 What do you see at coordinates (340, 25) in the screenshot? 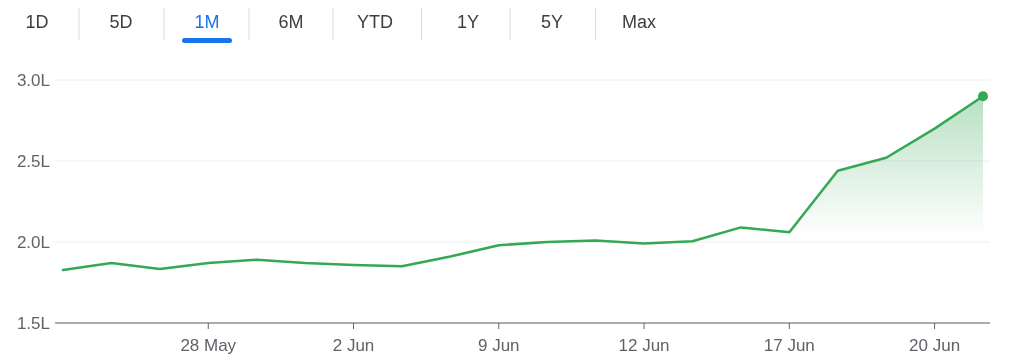
I see `range-tabs: 1D 5D 1M 6M YTD 1Y 5Y Max` at bounding box center [340, 25].